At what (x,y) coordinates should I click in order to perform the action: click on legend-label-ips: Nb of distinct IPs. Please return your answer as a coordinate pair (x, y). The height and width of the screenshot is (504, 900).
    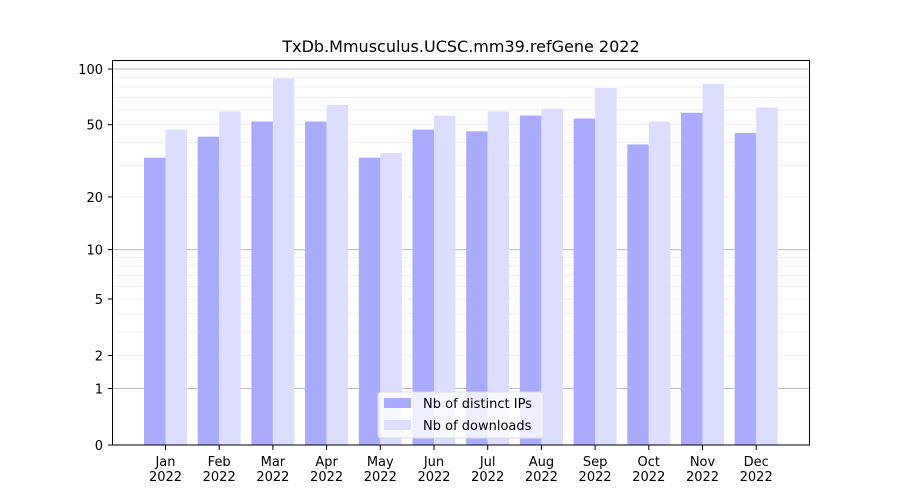
    Looking at the image, I should click on (477, 404).